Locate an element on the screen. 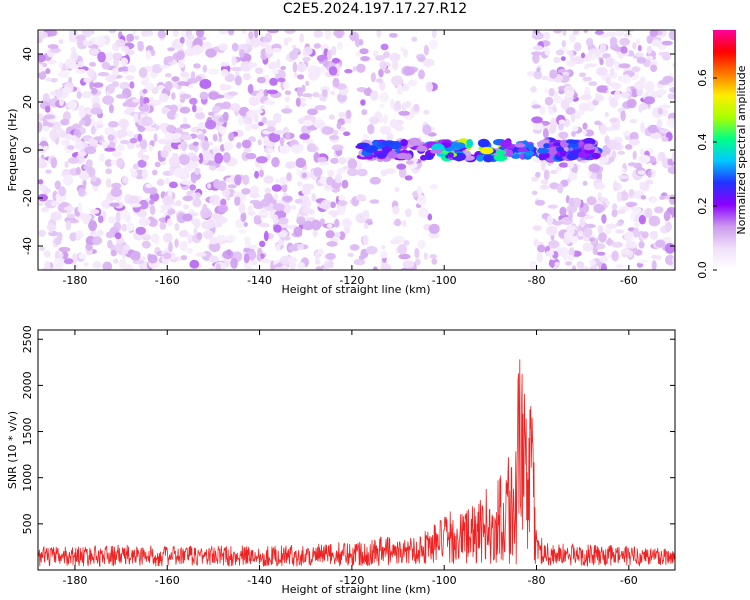 This screenshot has width=750, height=600. heatmap-x-tick-label: -100 is located at coordinates (444, 280).